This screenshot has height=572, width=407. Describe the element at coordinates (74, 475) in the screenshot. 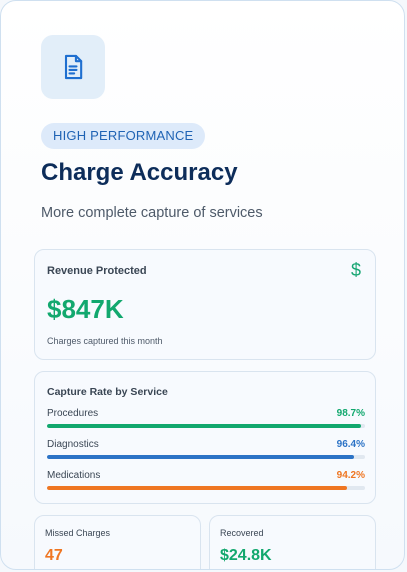

I see `row-label: Medications` at that location.